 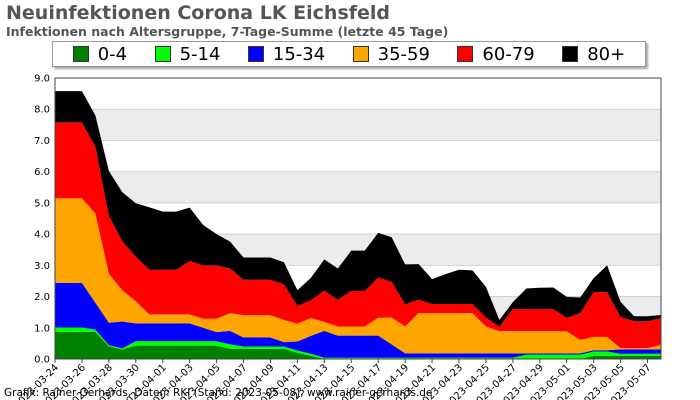 I want to click on y-tick-label: 8.0, so click(x=42, y=110).